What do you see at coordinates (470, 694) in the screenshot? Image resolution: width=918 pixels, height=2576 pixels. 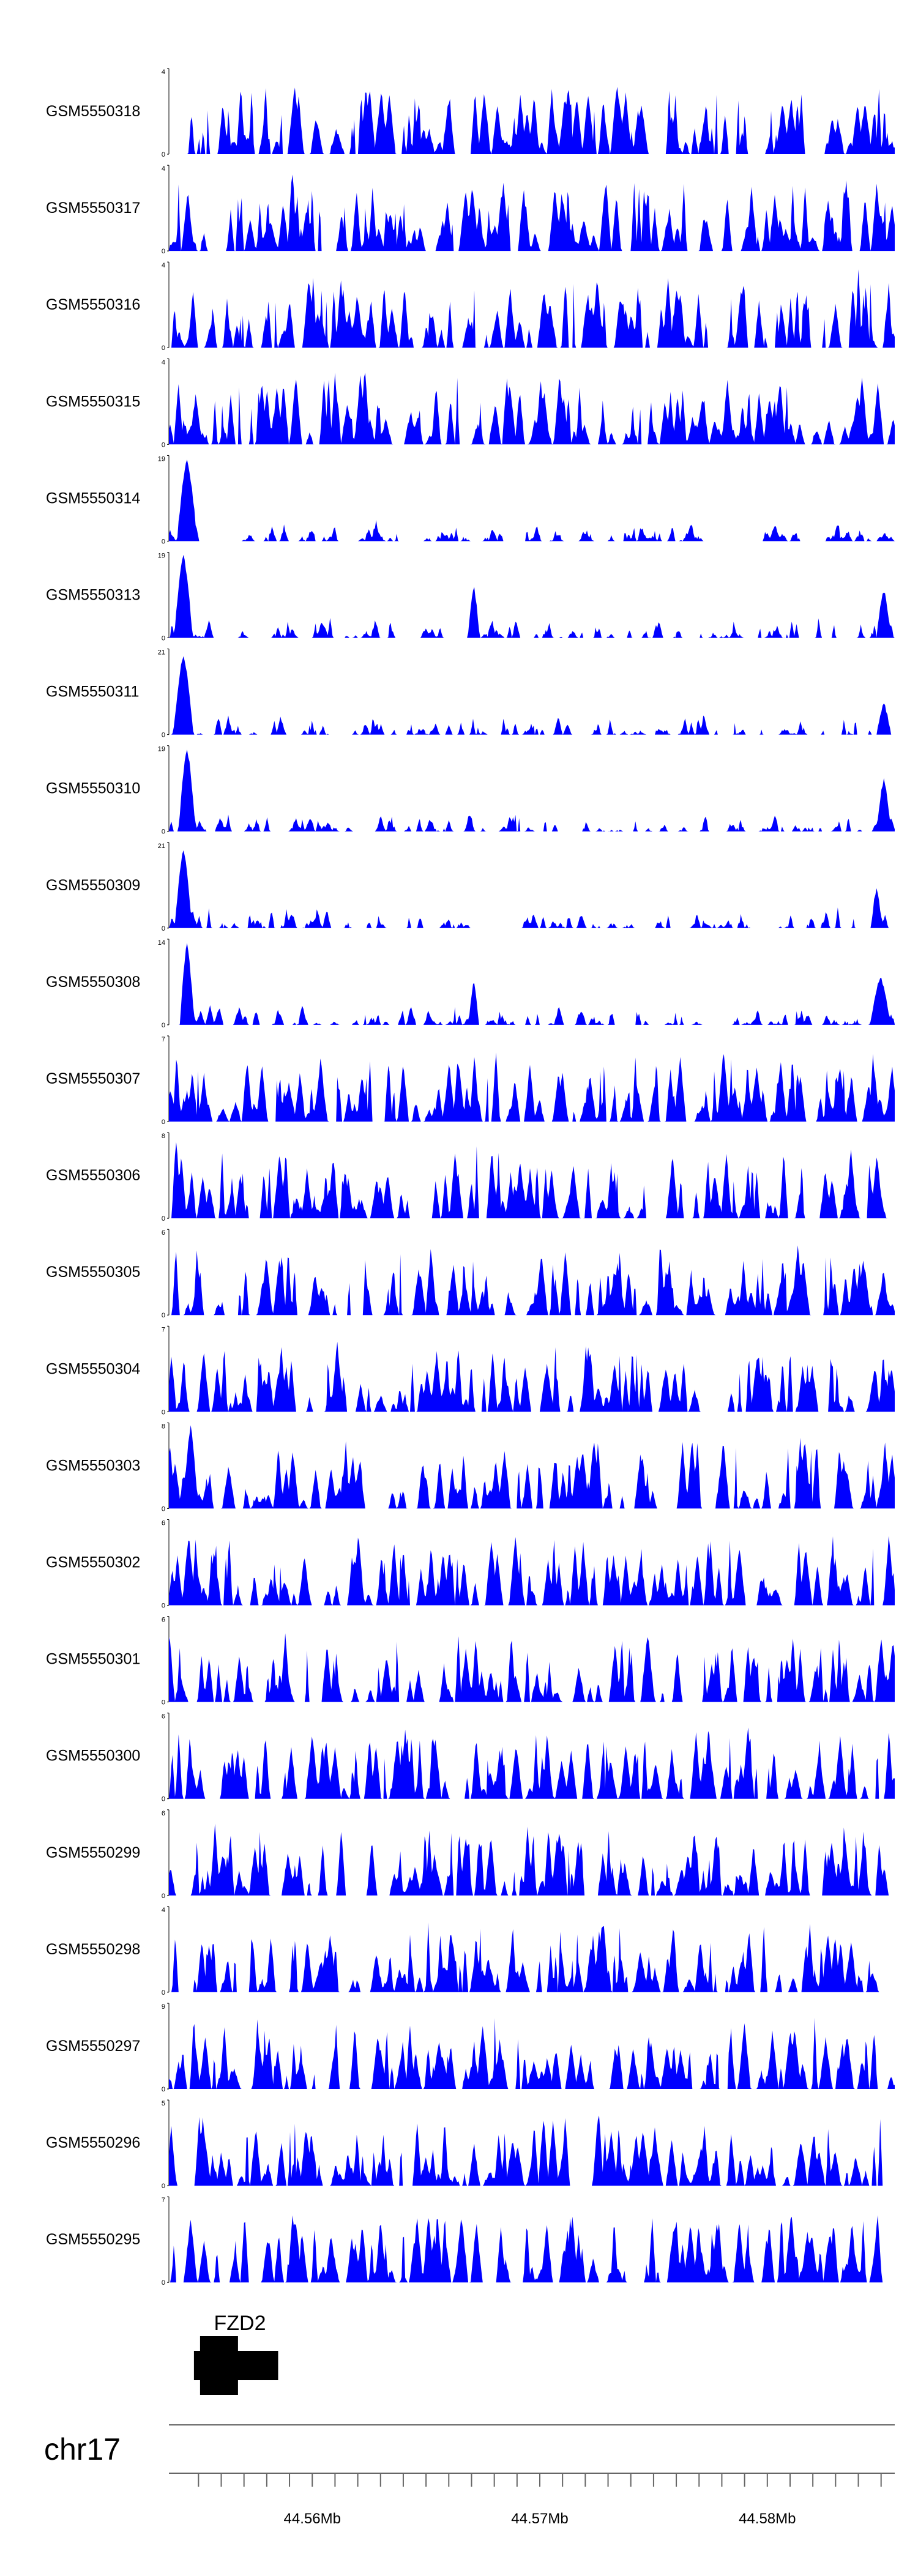 I see `track-GSM5550311: GSM5550311 21 0` at bounding box center [470, 694].